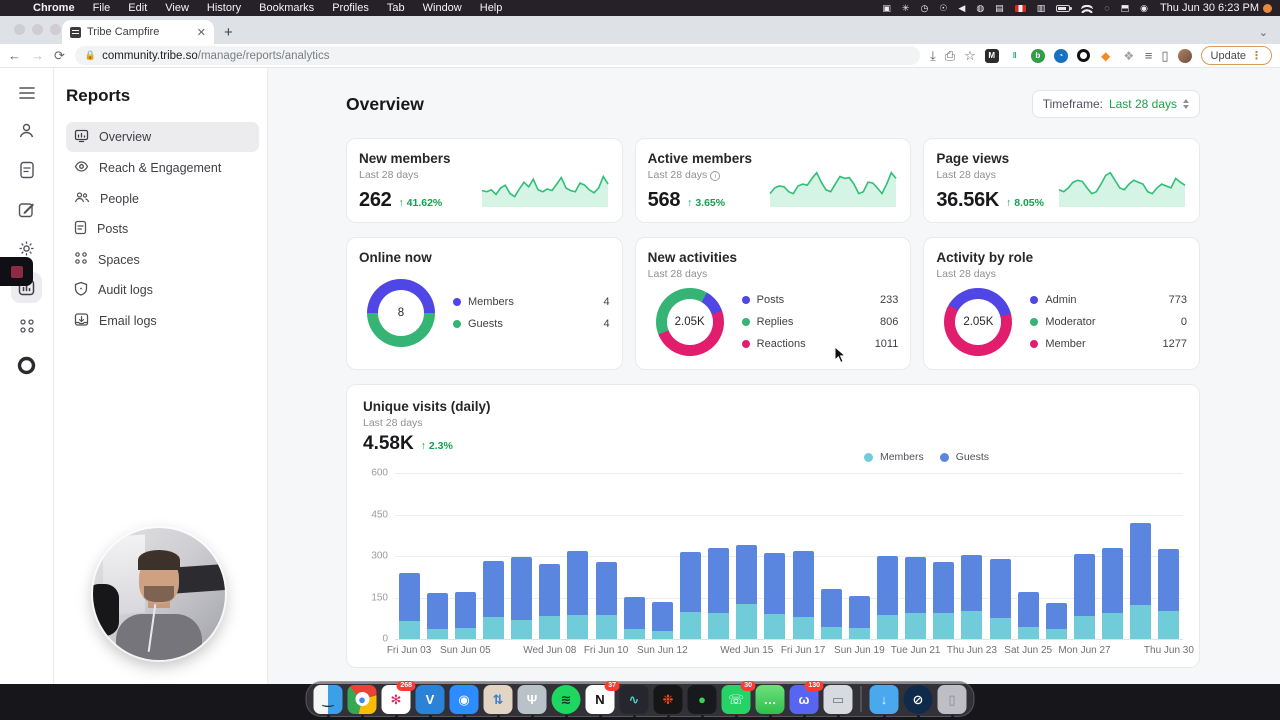  I want to click on dock-notion-icon: N 37, so click(602, 699).